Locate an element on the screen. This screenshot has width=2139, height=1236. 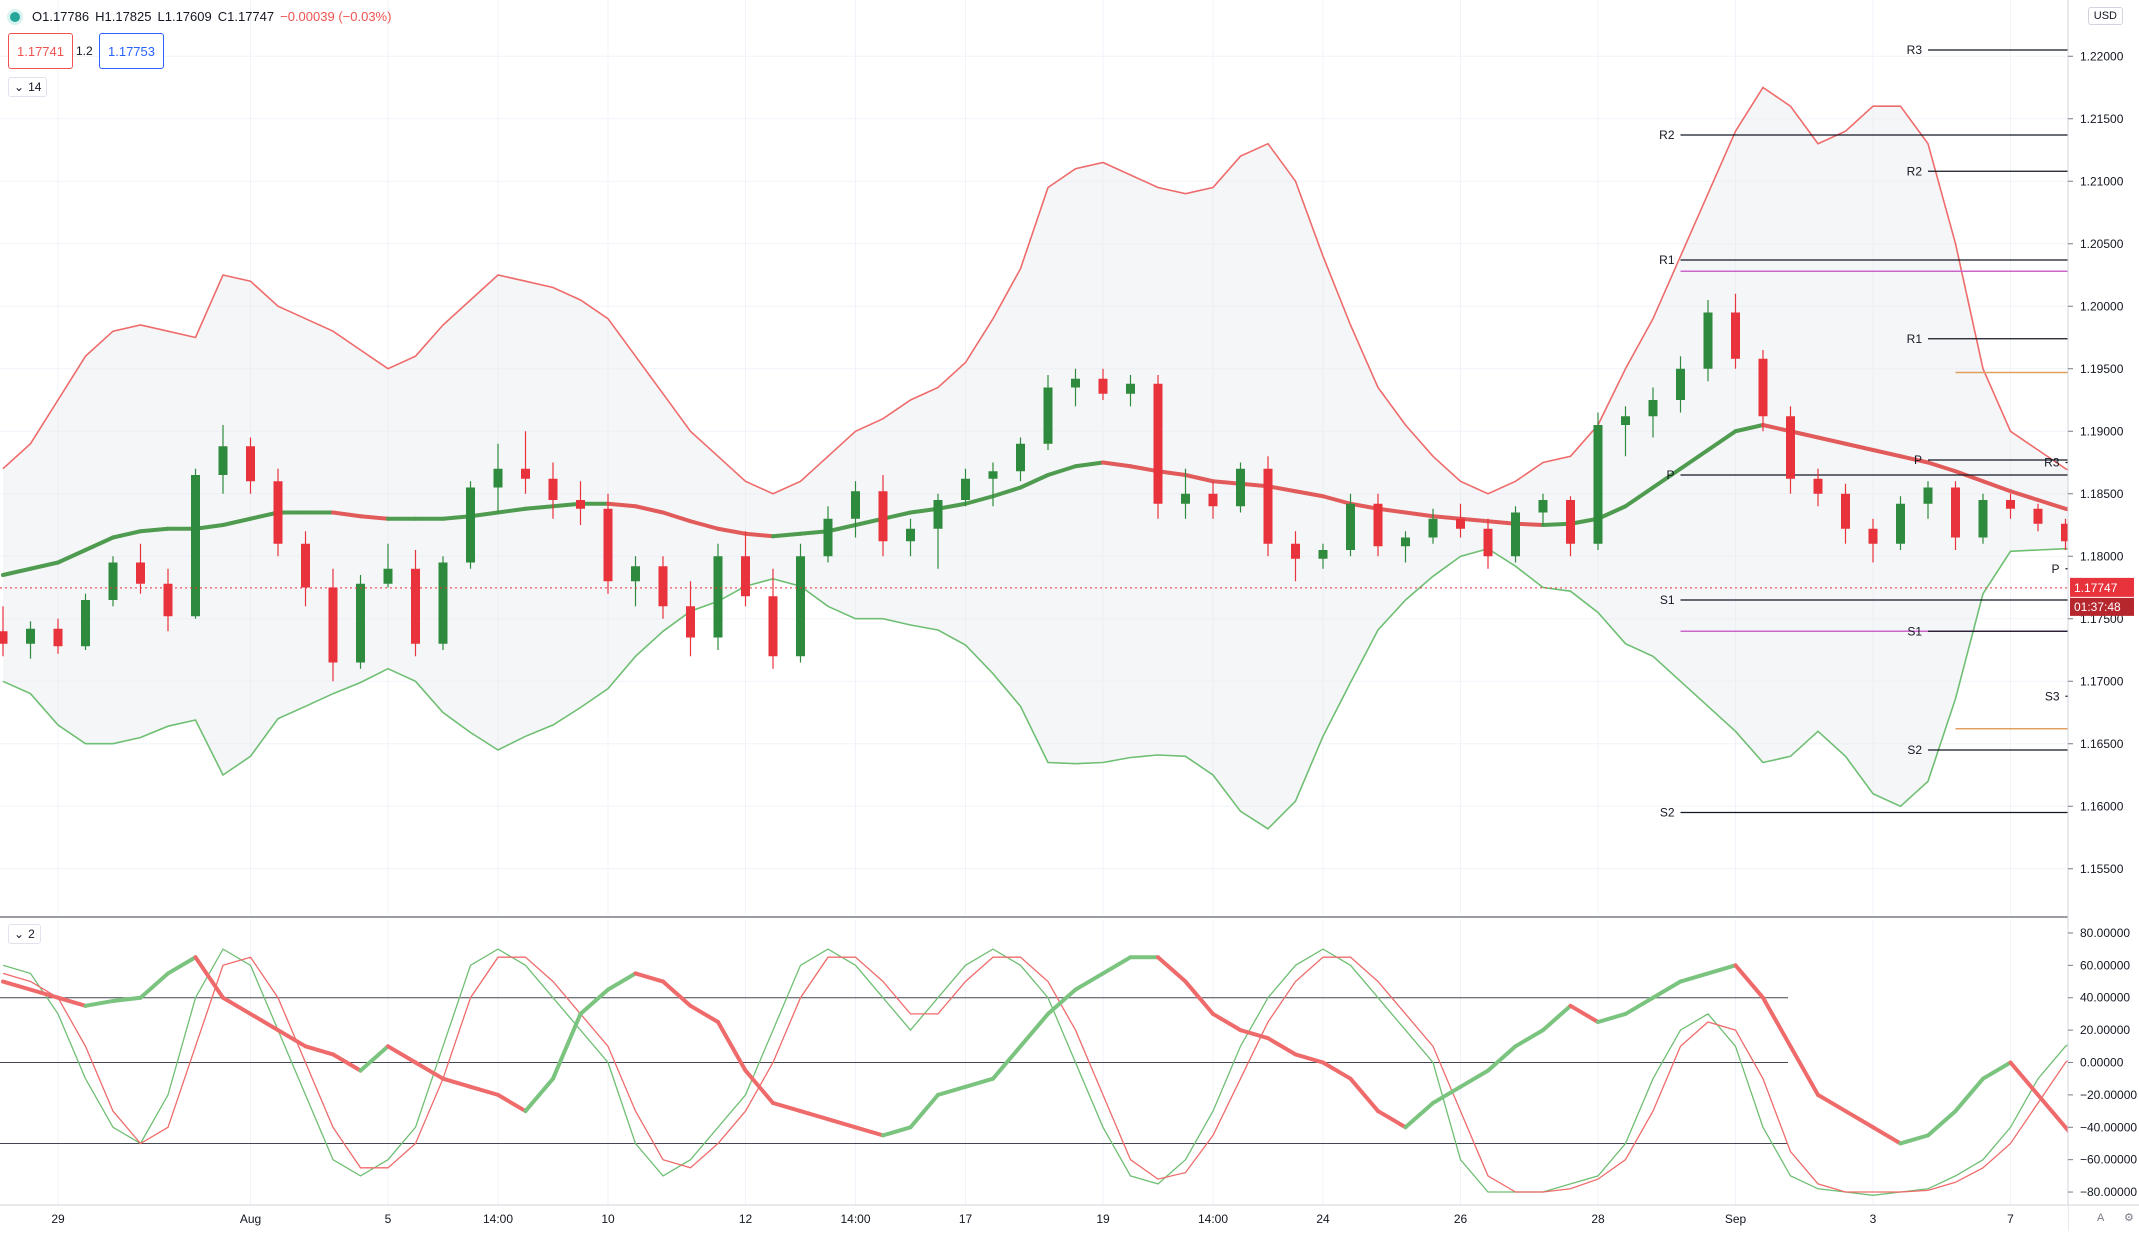
currency-button: USD is located at coordinates (2105, 16).